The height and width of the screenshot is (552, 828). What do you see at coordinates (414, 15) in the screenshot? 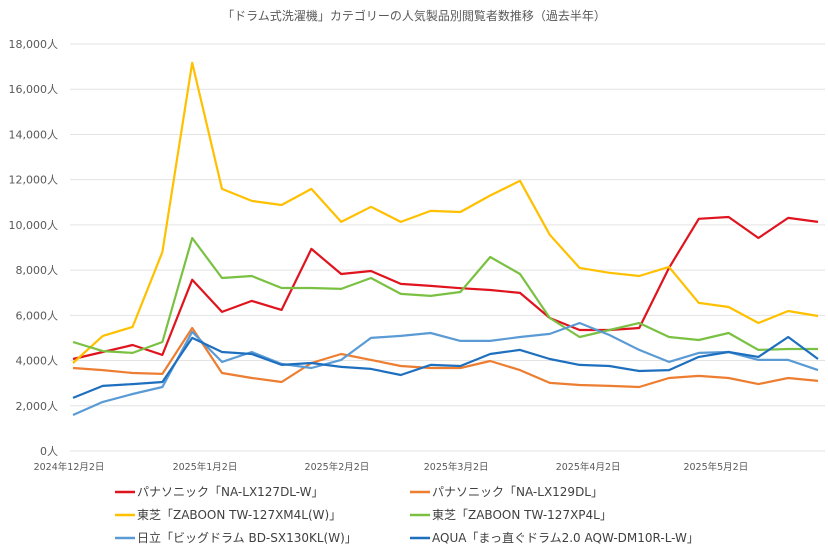
I see `chart-title: 「ドラム式洗濯機」カテゴリーの人気製品別閲覧者数推移（過去半年）` at bounding box center [414, 15].